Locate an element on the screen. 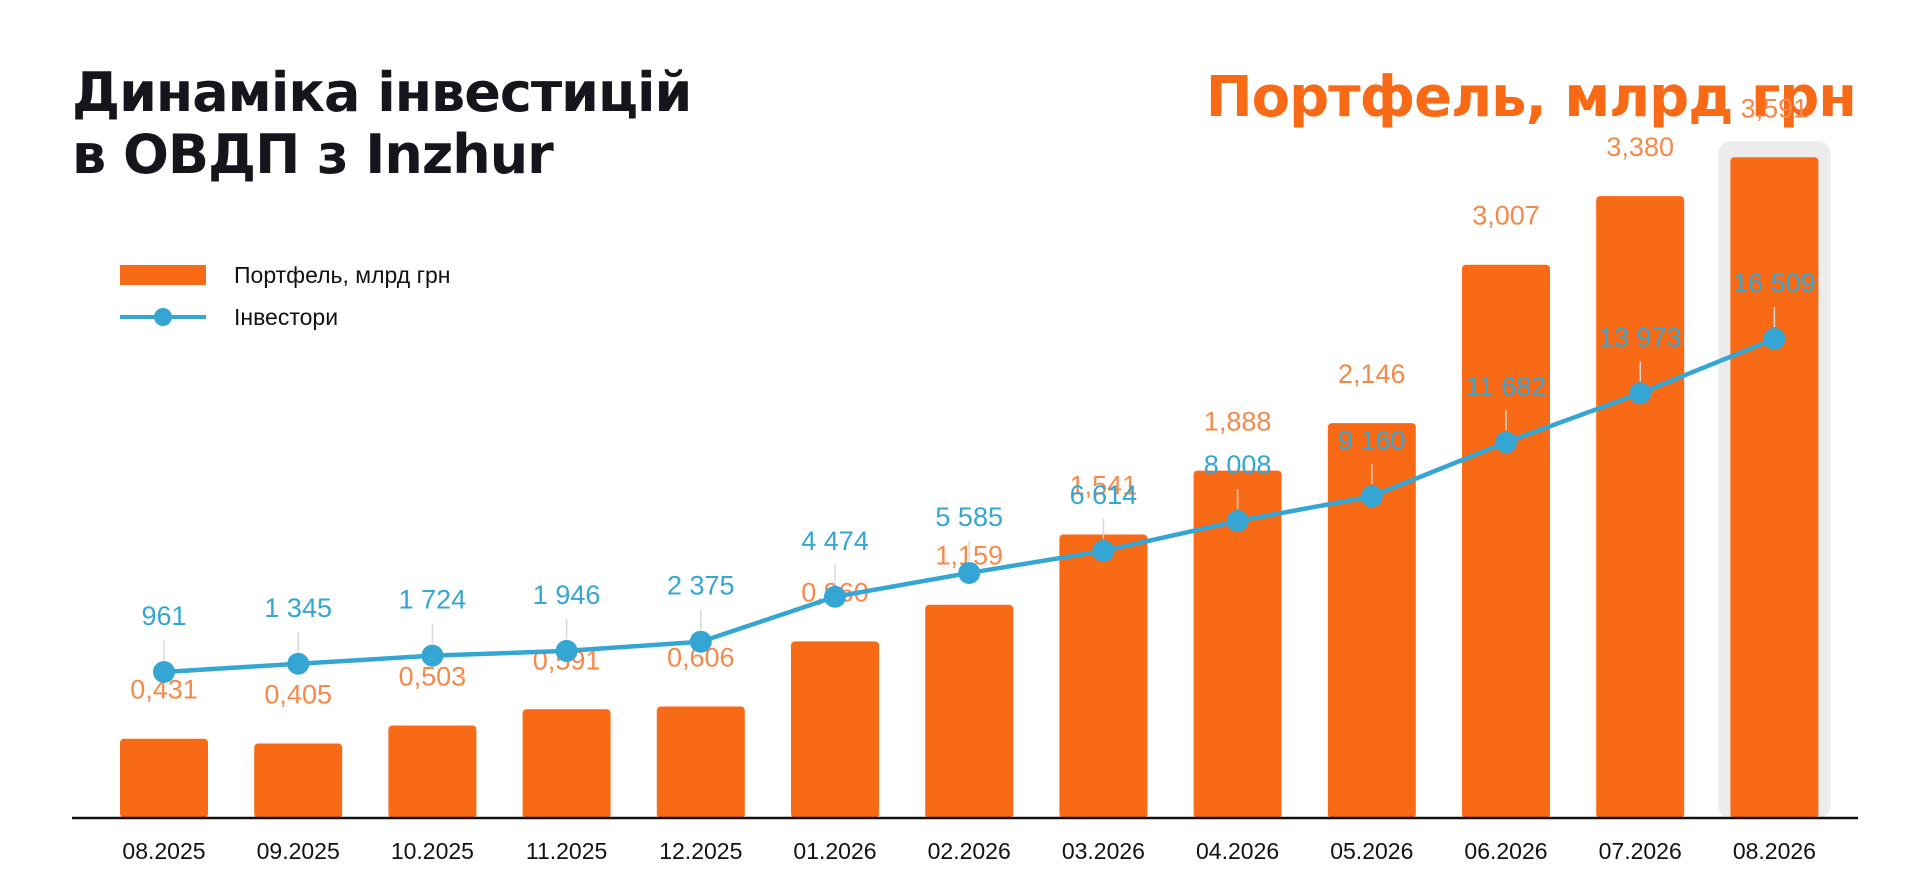 This screenshot has height=890, width=1920. investors-value-label: 2 375 is located at coordinates (701, 586).